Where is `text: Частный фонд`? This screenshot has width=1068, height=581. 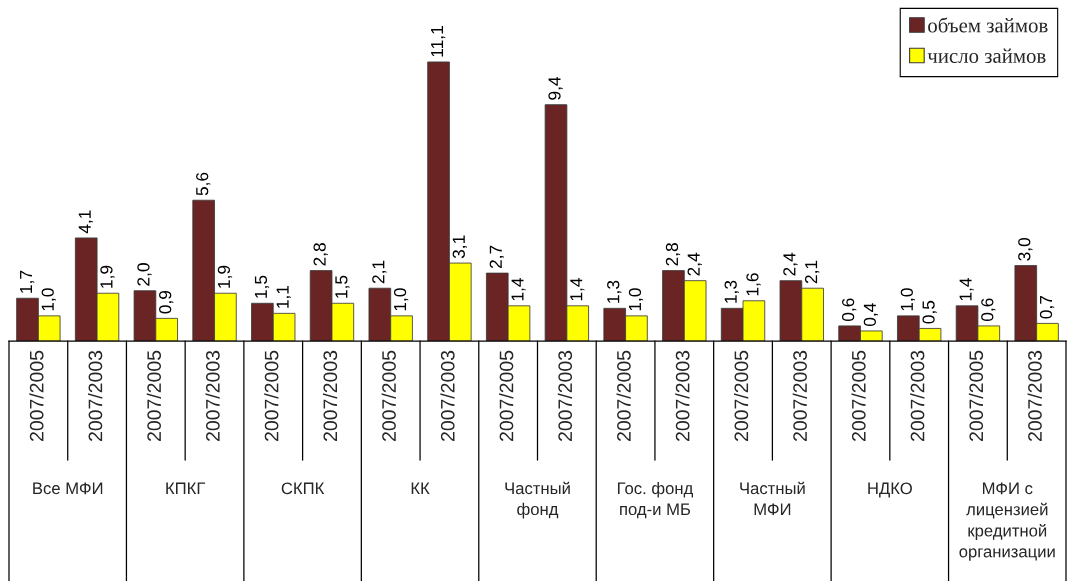
text: Частный фонд is located at coordinates (537, 500).